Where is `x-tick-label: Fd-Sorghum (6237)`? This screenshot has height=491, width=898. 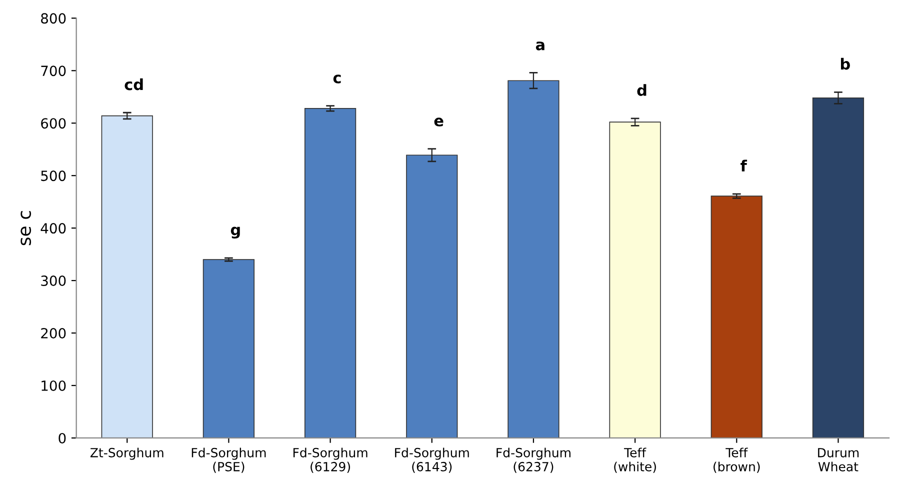
x-tick-label: Fd-Sorghum (6237) is located at coordinates (533, 460).